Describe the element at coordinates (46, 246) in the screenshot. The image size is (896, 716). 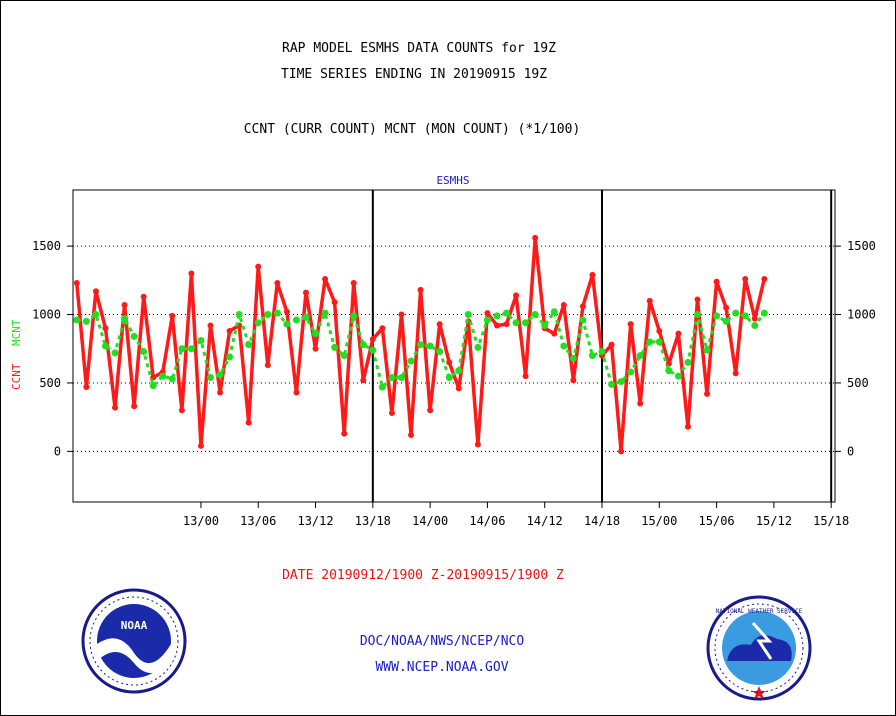
I see `y-tick-label-left: 1500` at that location.